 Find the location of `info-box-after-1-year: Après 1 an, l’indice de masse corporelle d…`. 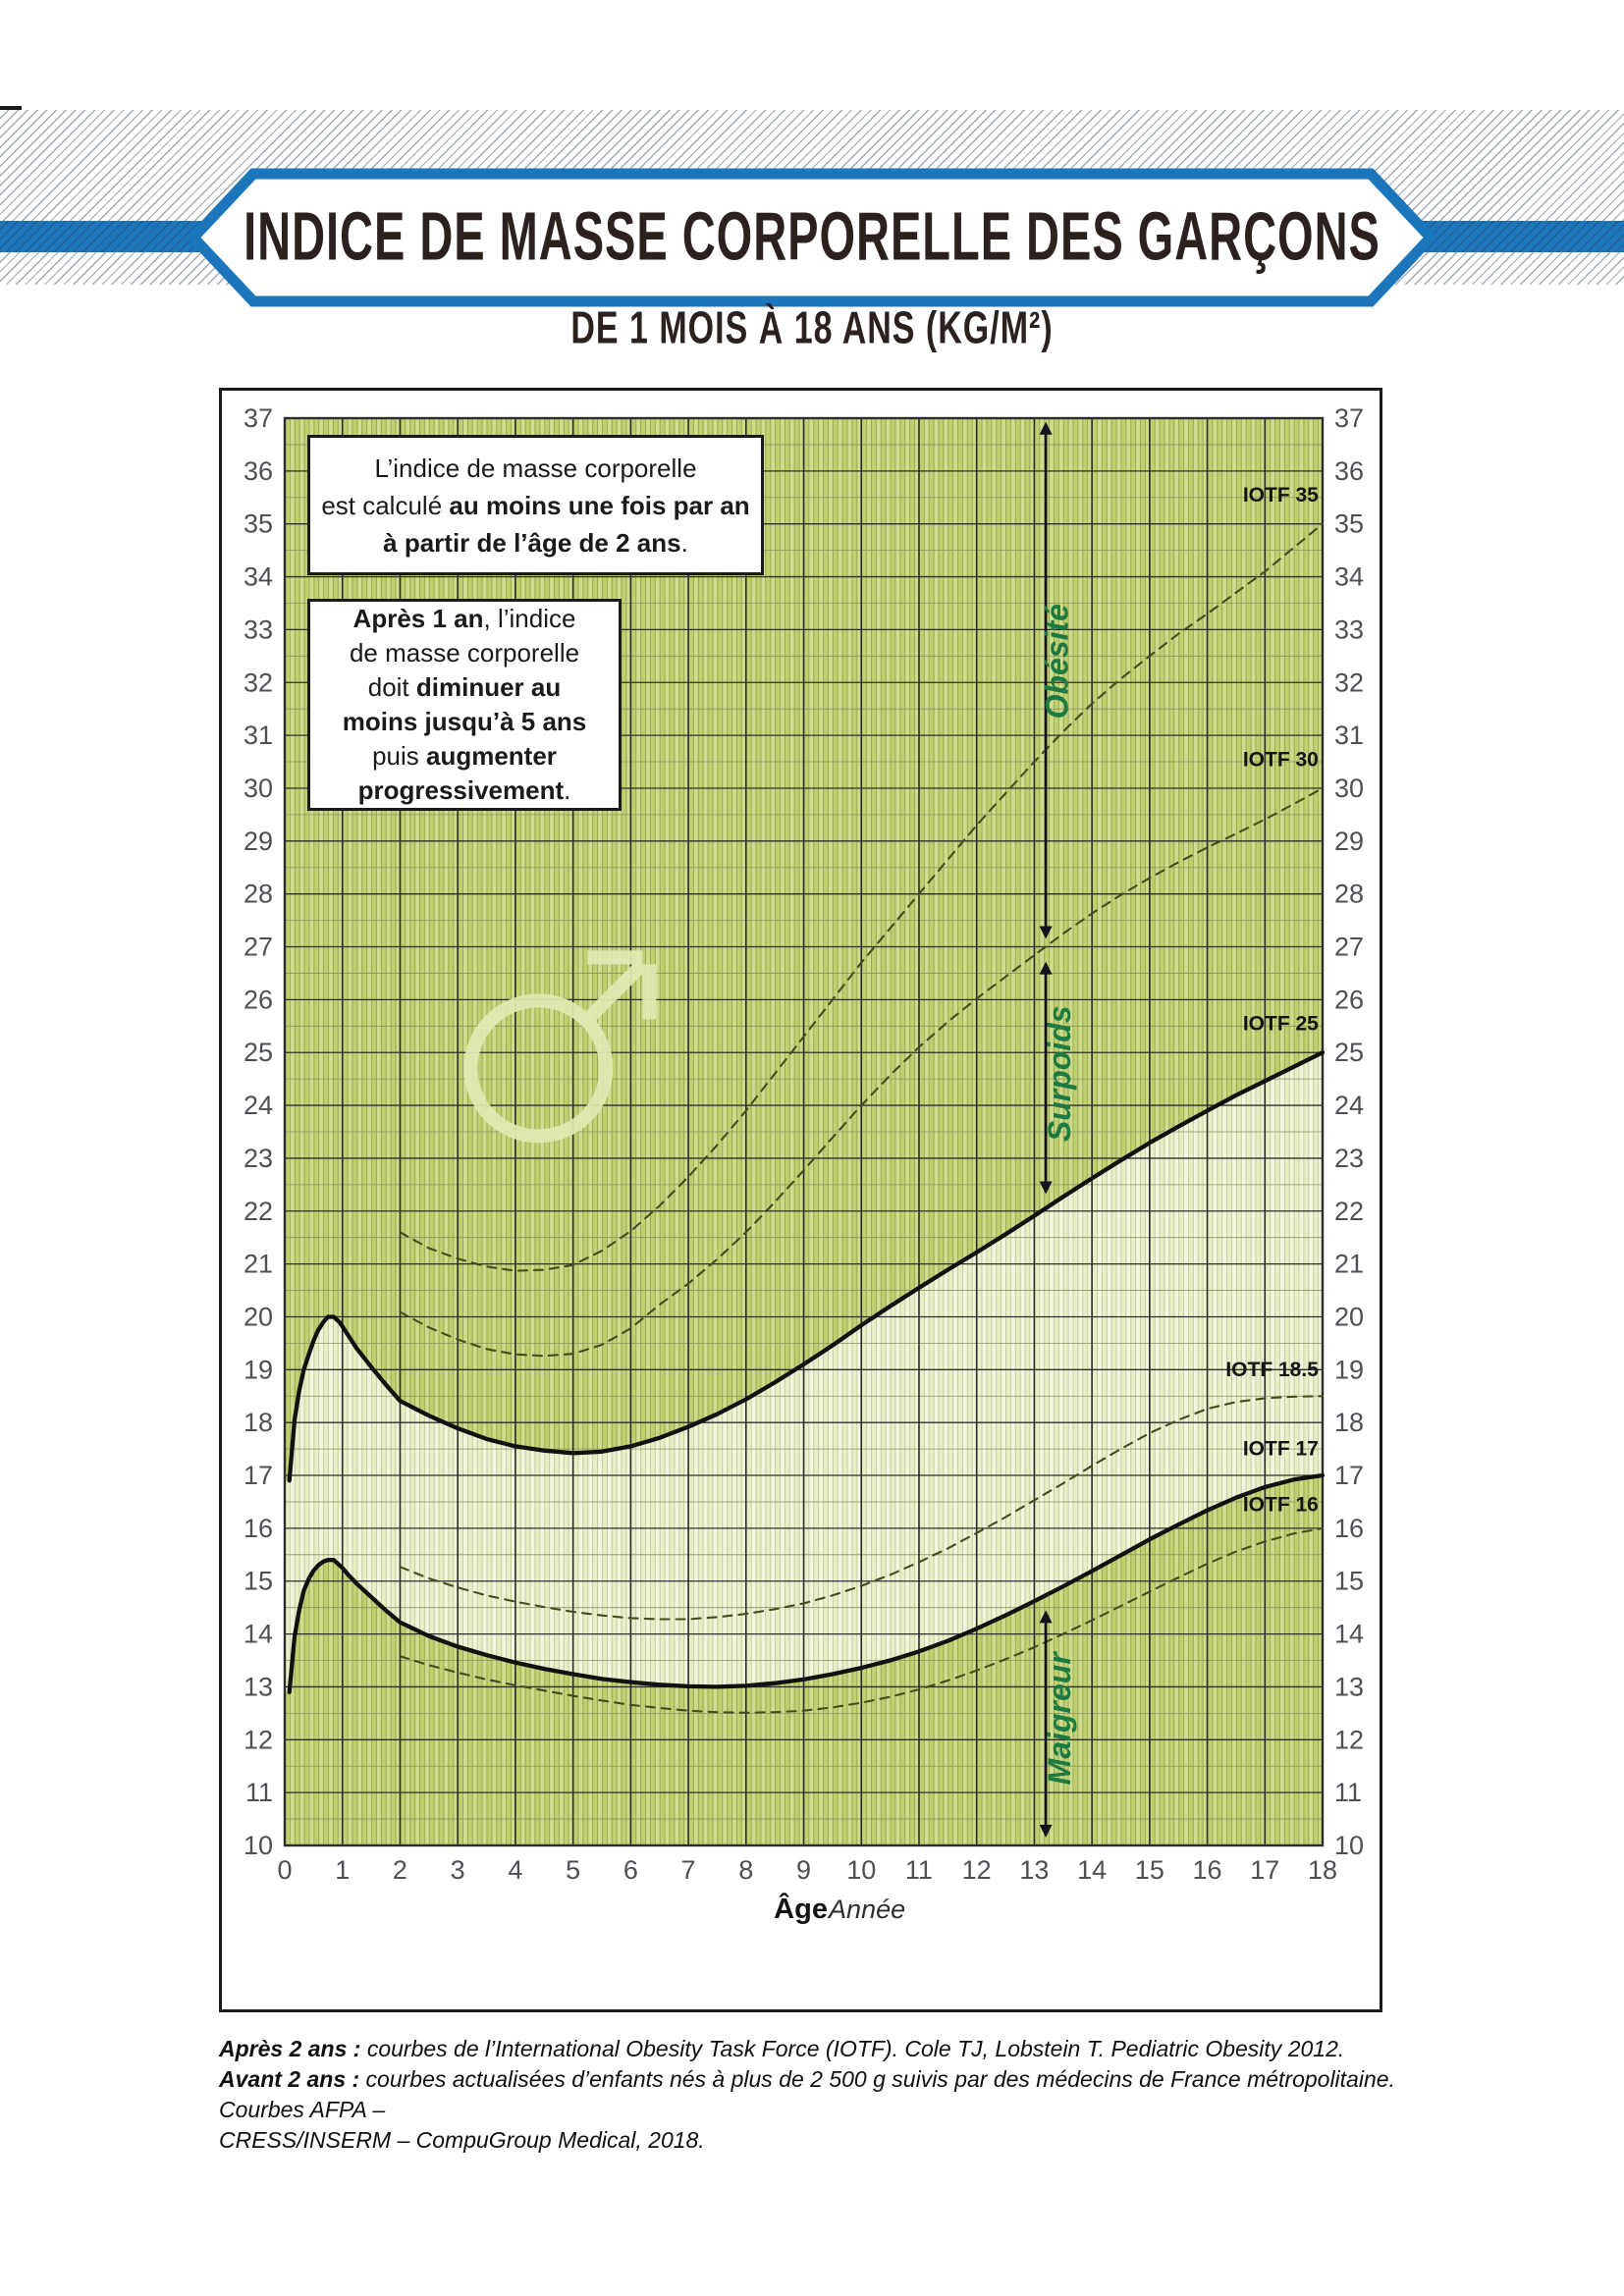

info-box-after-1-year: Après 1 an, l’indice de masse corporelle d… is located at coordinates (464, 705).